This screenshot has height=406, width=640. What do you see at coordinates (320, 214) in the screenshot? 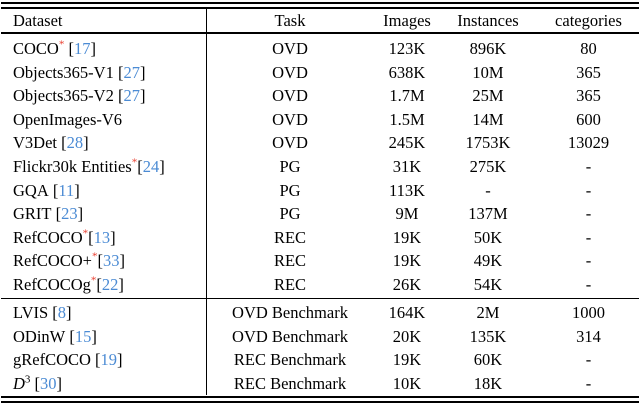
I see `table-row: GRIT [23] PG 9M 137M -` at bounding box center [320, 214].